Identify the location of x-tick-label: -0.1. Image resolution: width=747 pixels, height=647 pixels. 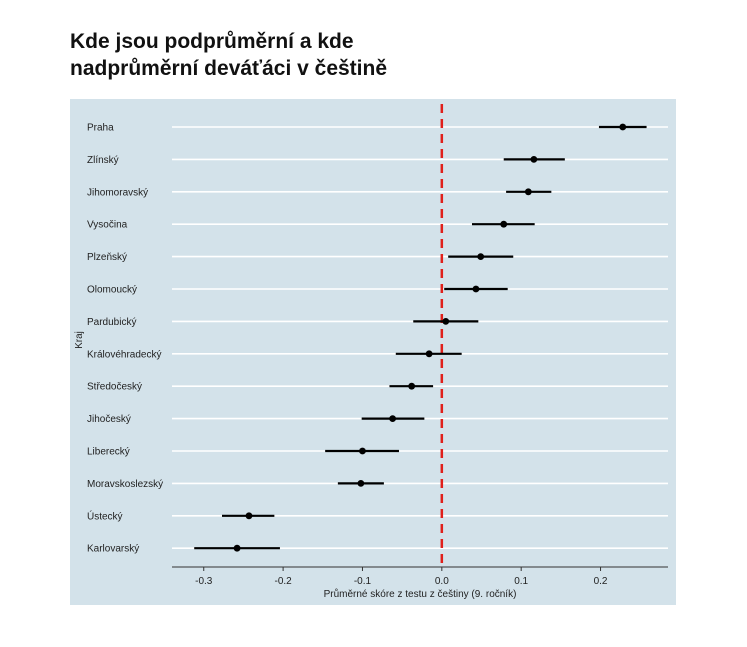
(363, 581).